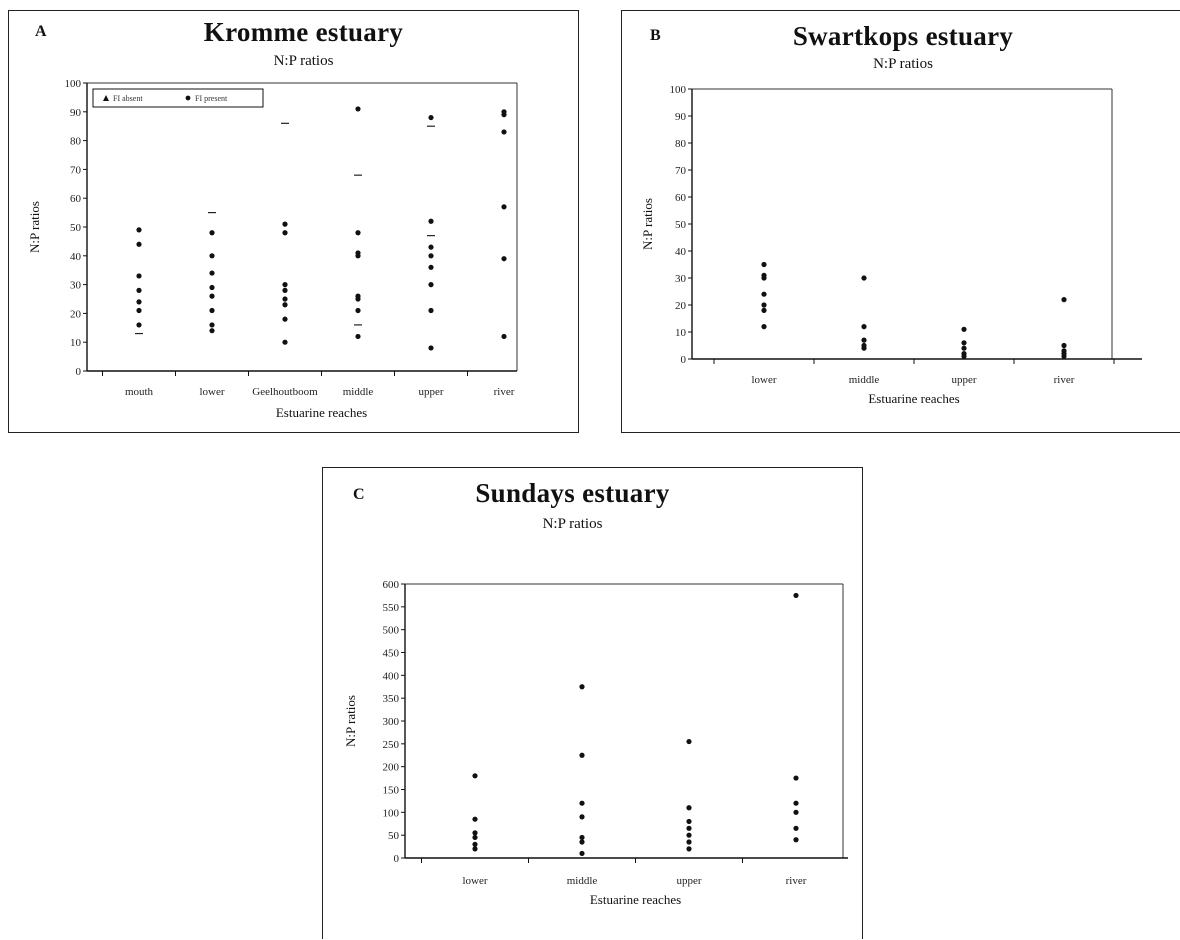 Image resolution: width=1180 pixels, height=940 pixels. I want to click on legend-label: FI present, so click(211, 98).